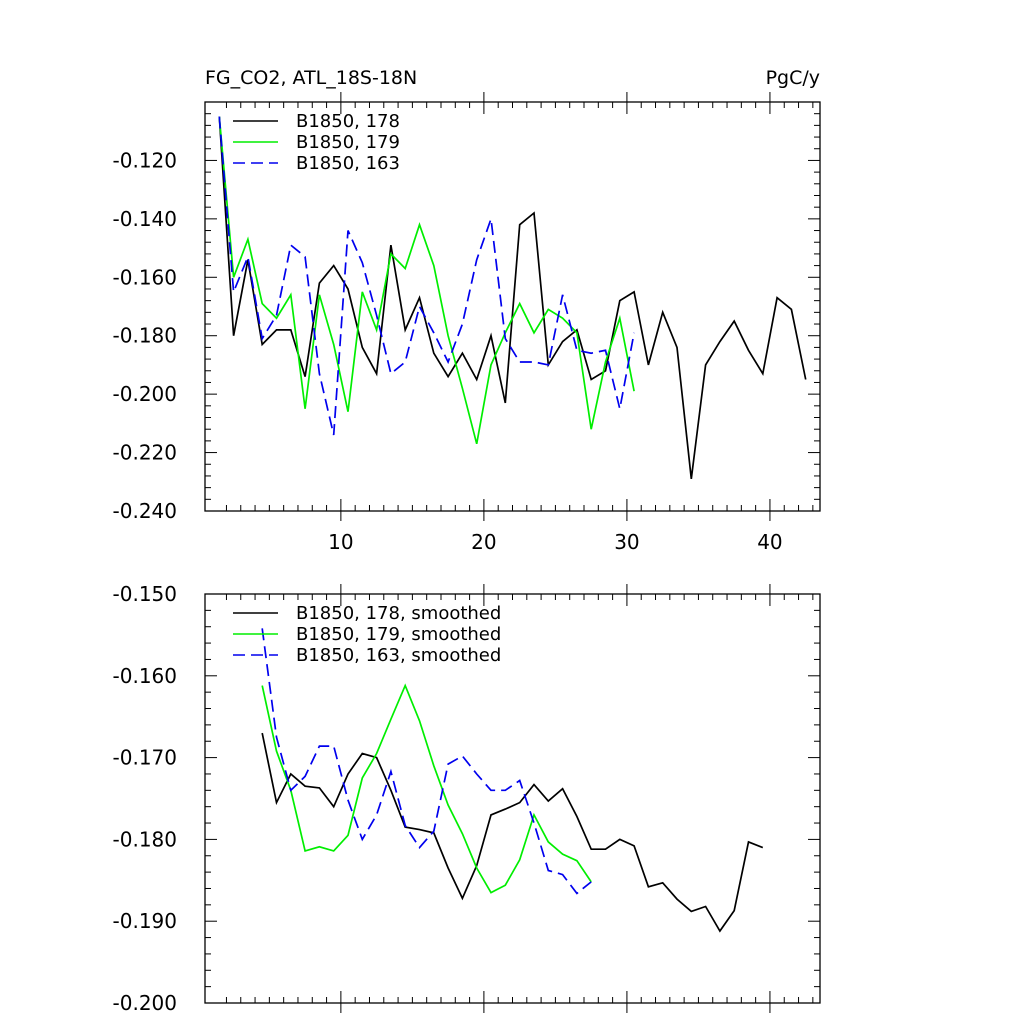  I want to click on y-tick-label: -0.150, so click(145, 594).